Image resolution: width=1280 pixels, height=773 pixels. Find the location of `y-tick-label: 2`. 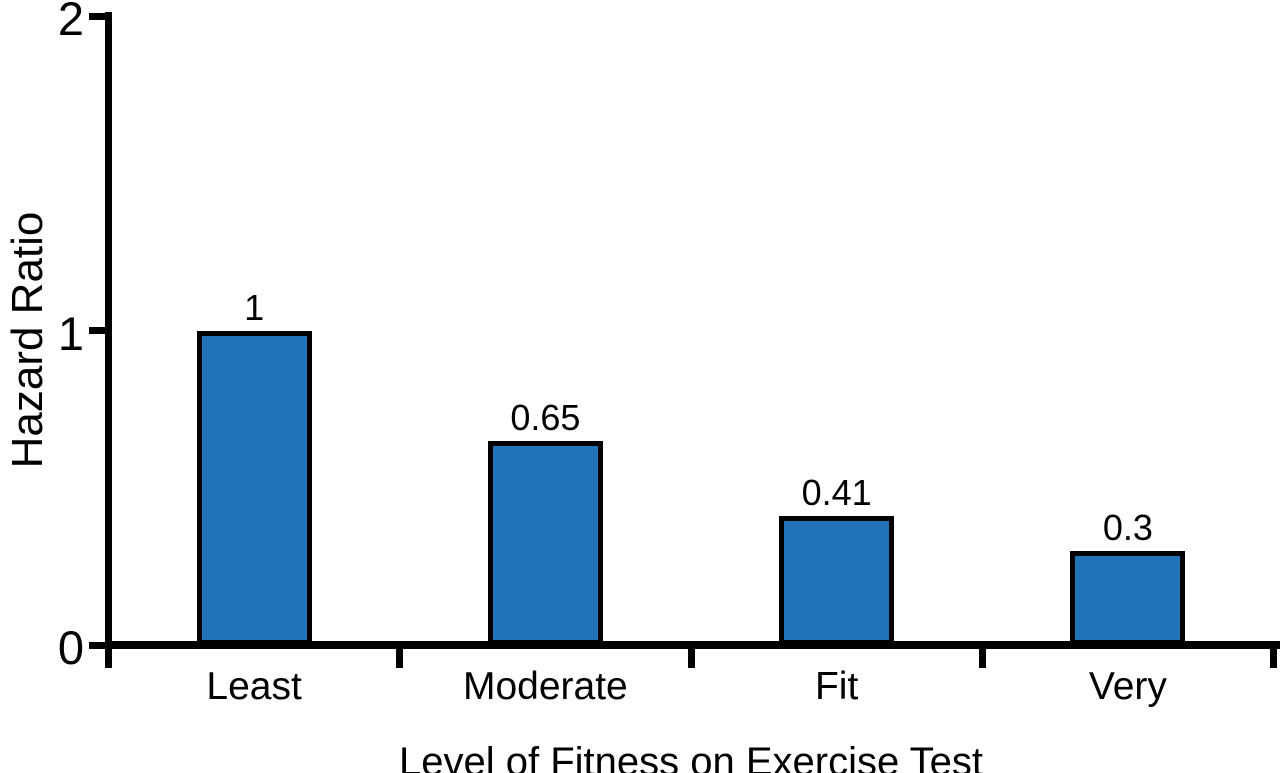

y-tick-label: 2 is located at coordinates (70, 22).